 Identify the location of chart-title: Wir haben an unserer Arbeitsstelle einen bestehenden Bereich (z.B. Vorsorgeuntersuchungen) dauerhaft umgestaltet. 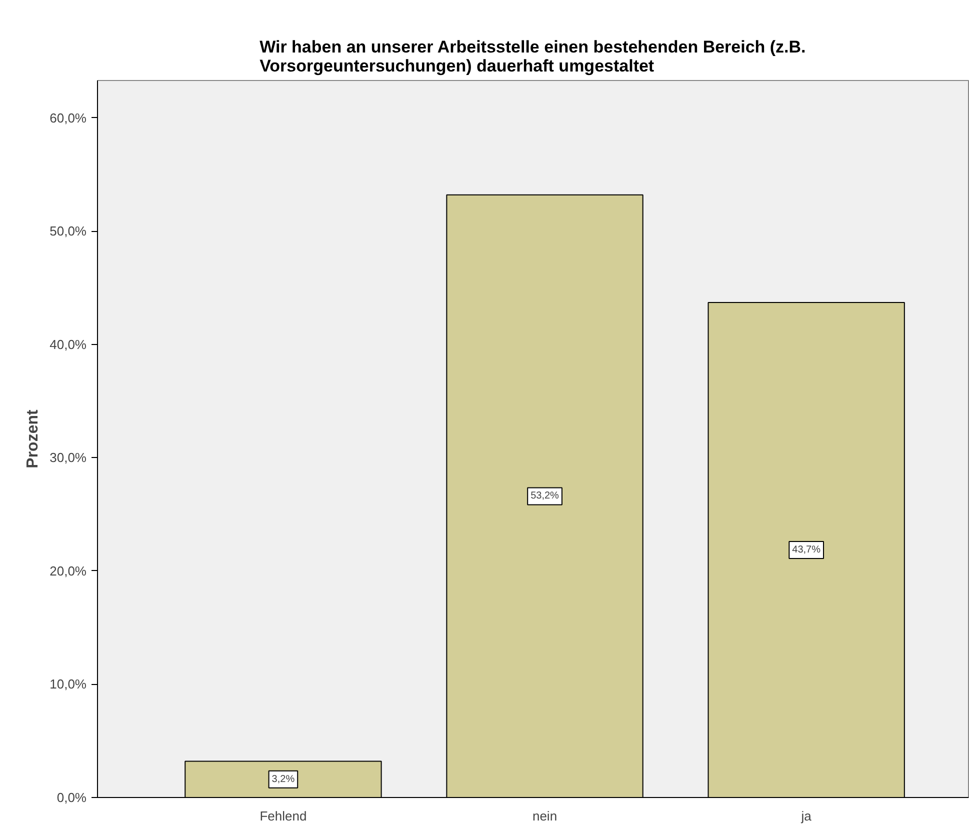
(533, 57).